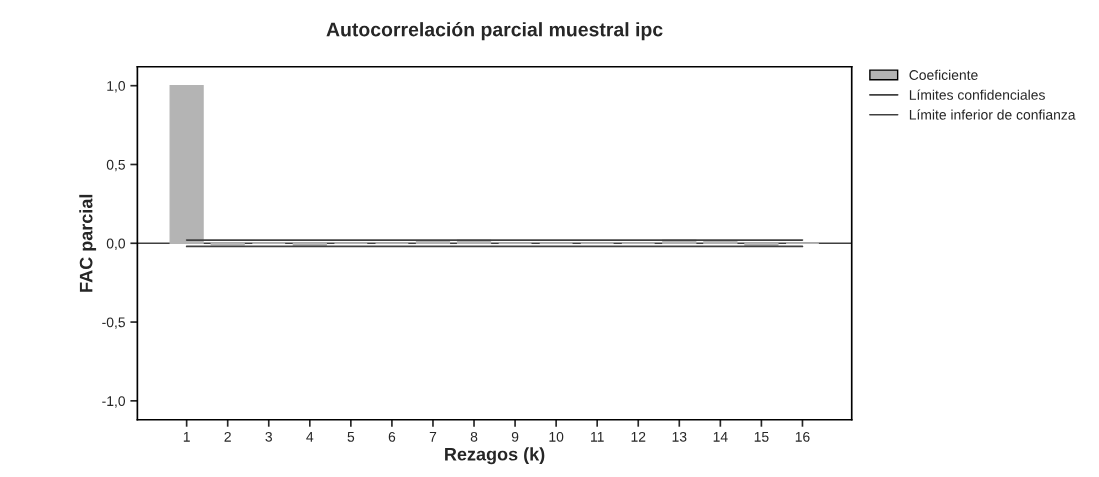 The image size is (1099, 477). What do you see at coordinates (761, 437) in the screenshot?
I see `x-tick-label: 15` at bounding box center [761, 437].